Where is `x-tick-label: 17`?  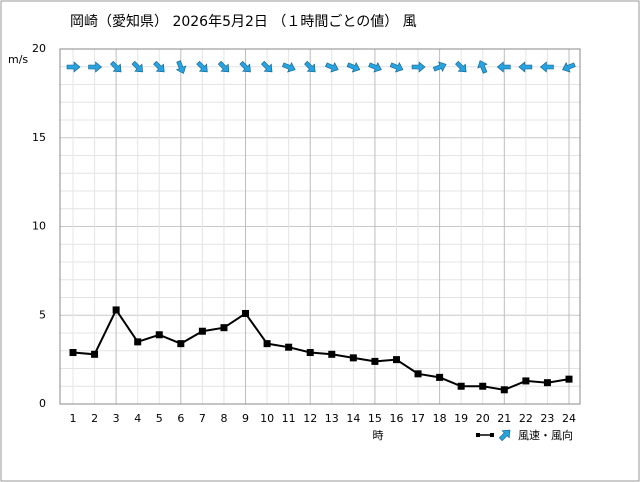 x-tick-label: 17 is located at coordinates (418, 418).